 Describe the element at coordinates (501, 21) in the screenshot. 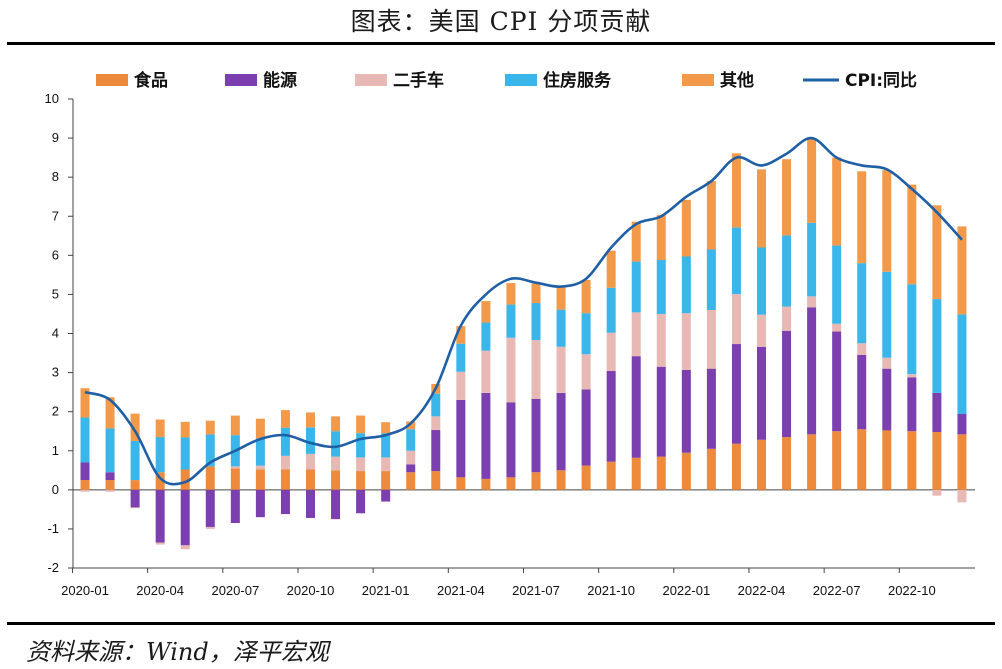

I see `chart-title: 图表：美国 CPI 分项贡献` at that location.